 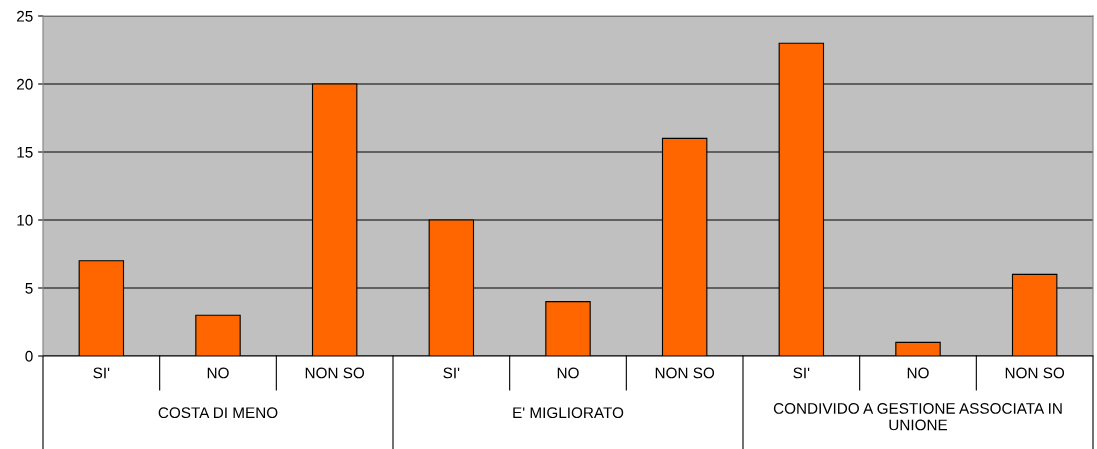 What do you see at coordinates (25, 84) in the screenshot?
I see `y-tick-label: 20` at bounding box center [25, 84].